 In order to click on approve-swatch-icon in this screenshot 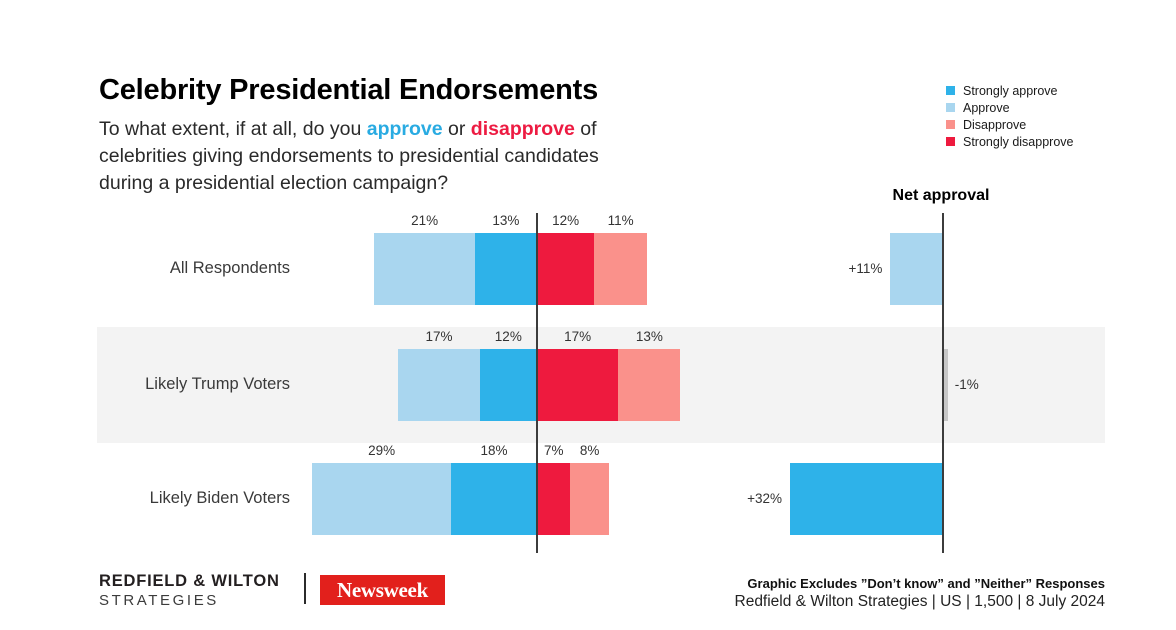, I will do `click(950, 107)`.